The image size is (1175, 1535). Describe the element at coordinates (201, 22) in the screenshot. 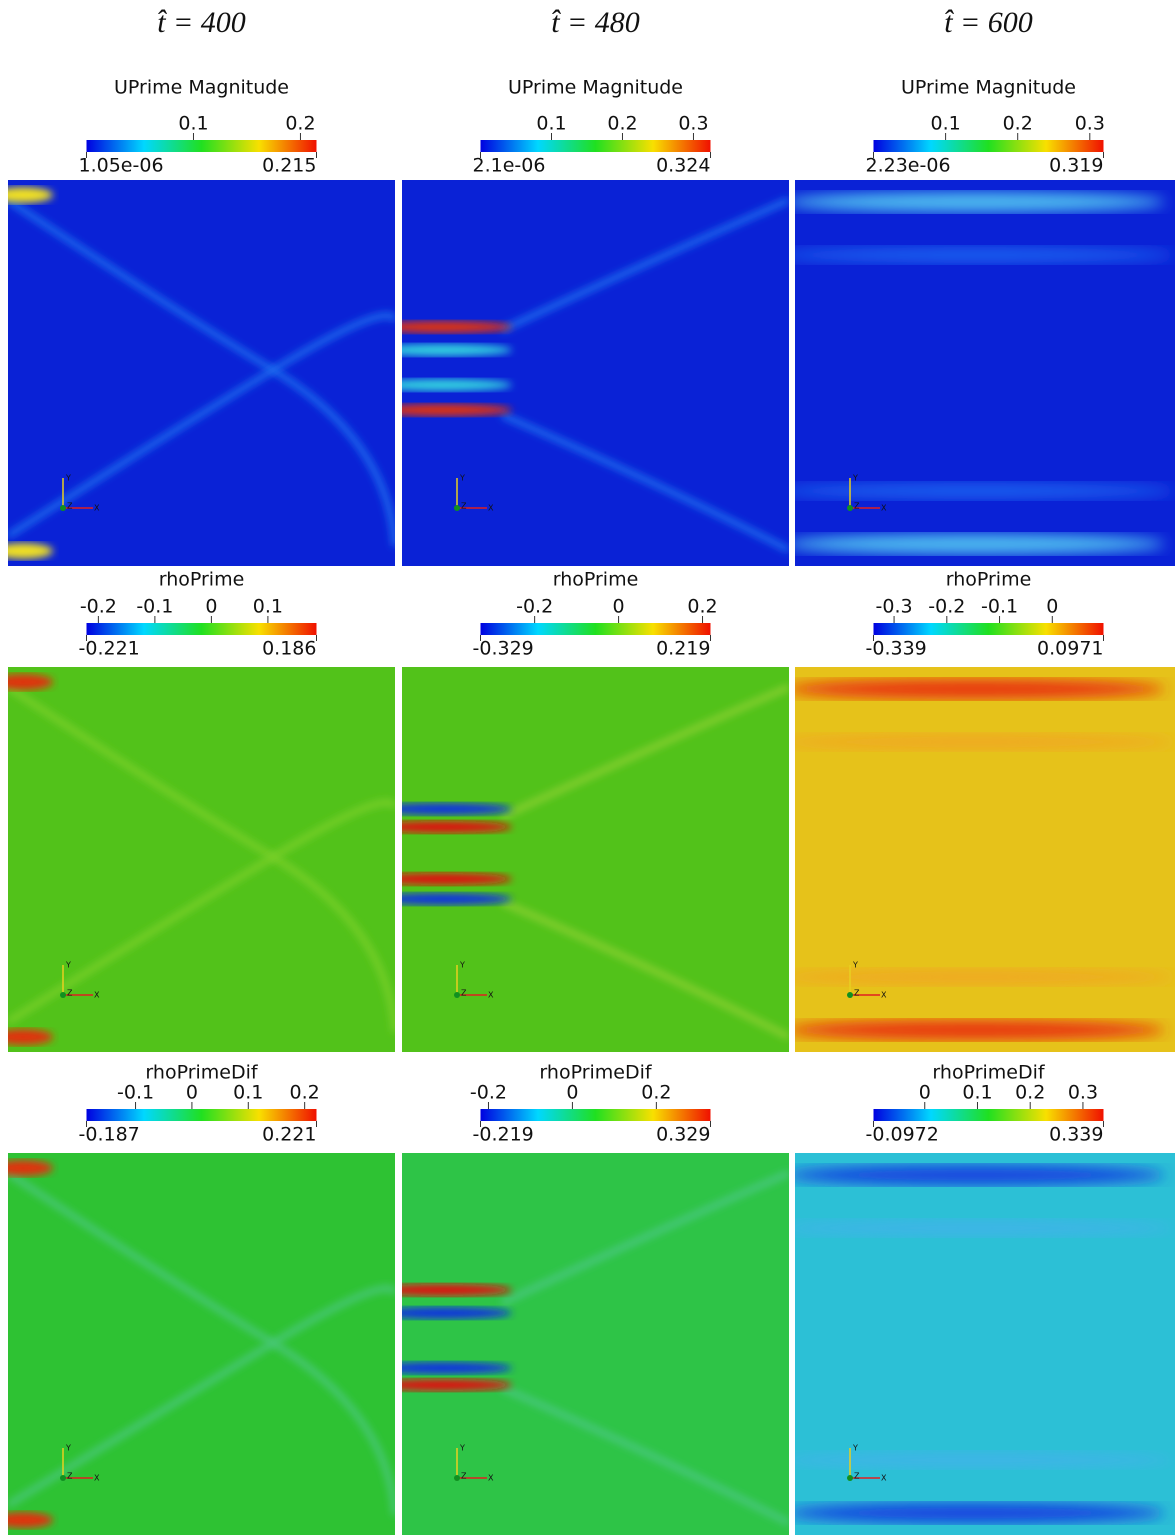

I see `column-title: t̂ = 400` at that location.